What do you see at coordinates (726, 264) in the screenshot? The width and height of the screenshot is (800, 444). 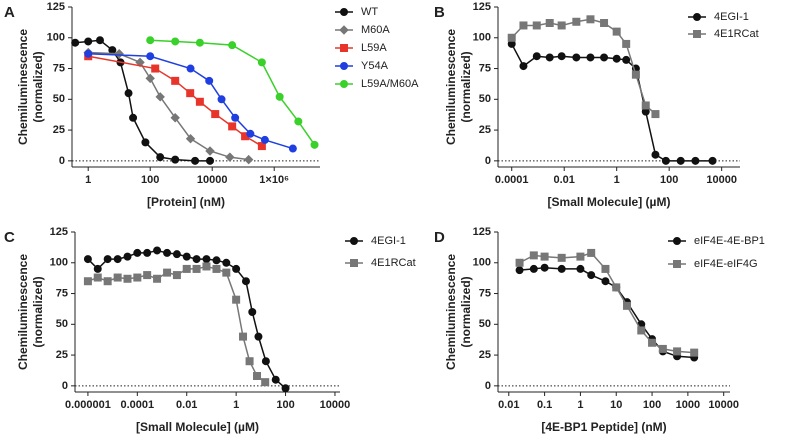 I see `legend-label: eIF4E-eIF4G` at bounding box center [726, 264].